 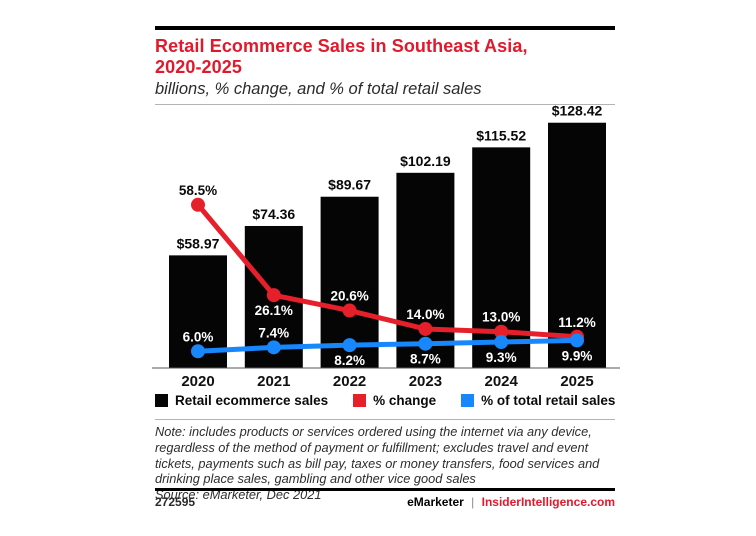 What do you see at coordinates (577, 355) in the screenshot?
I see `point-label-2025: 9.9%` at bounding box center [577, 355].